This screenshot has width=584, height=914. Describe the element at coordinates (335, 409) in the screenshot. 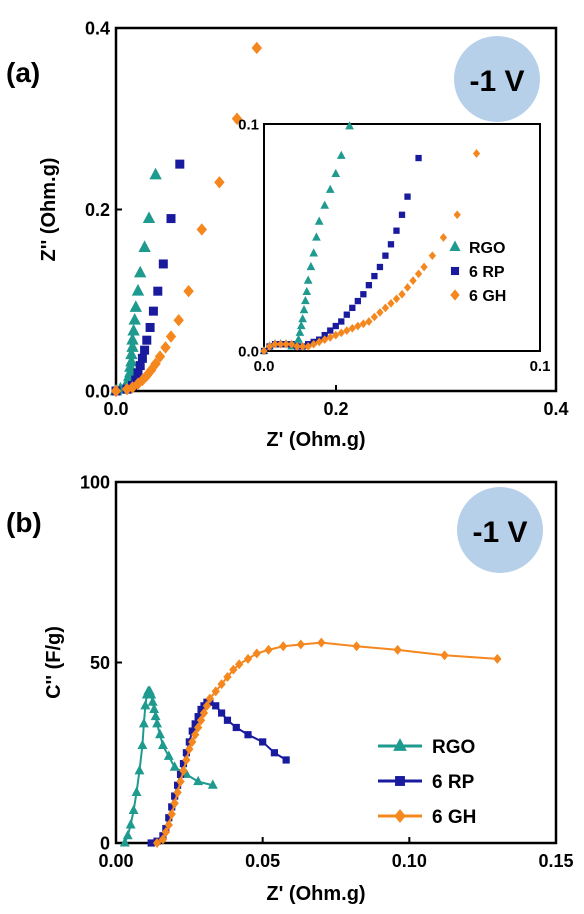

I see `x-tick-label: 0.2` at that location.